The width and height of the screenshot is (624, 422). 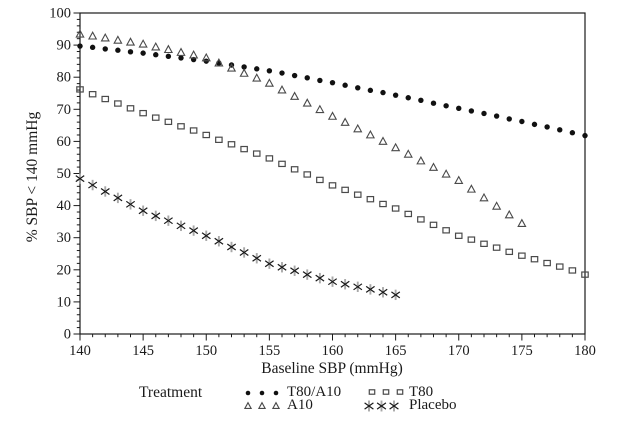 I want to click on y-tick-label: 30, so click(x=64, y=238).